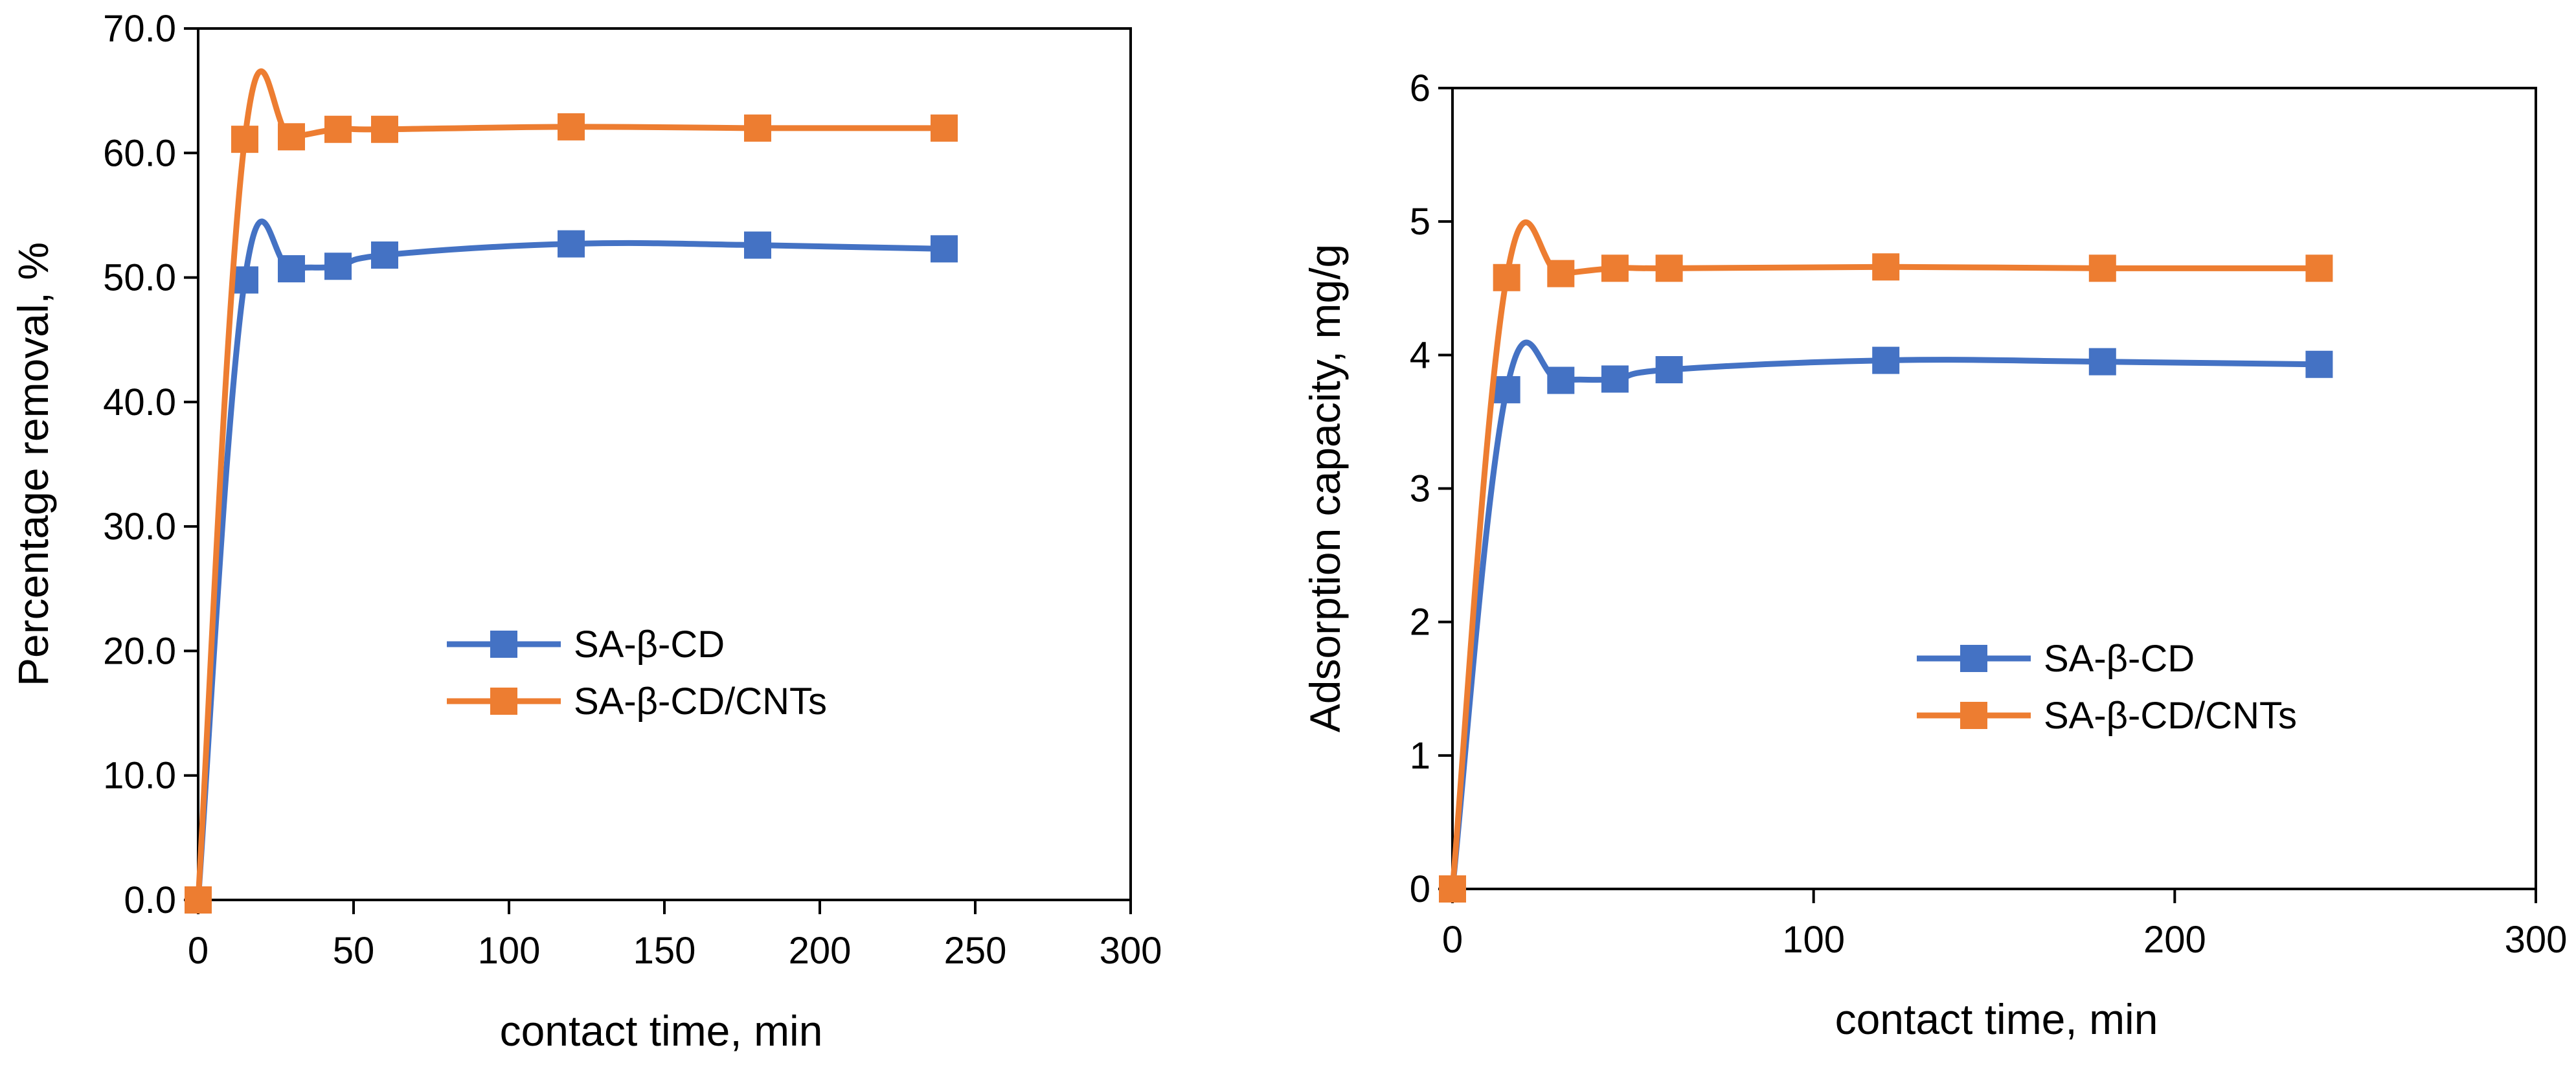 The image size is (2576, 1078). I want to click on y-axis-title: Percentage removal, %, so click(33, 464).